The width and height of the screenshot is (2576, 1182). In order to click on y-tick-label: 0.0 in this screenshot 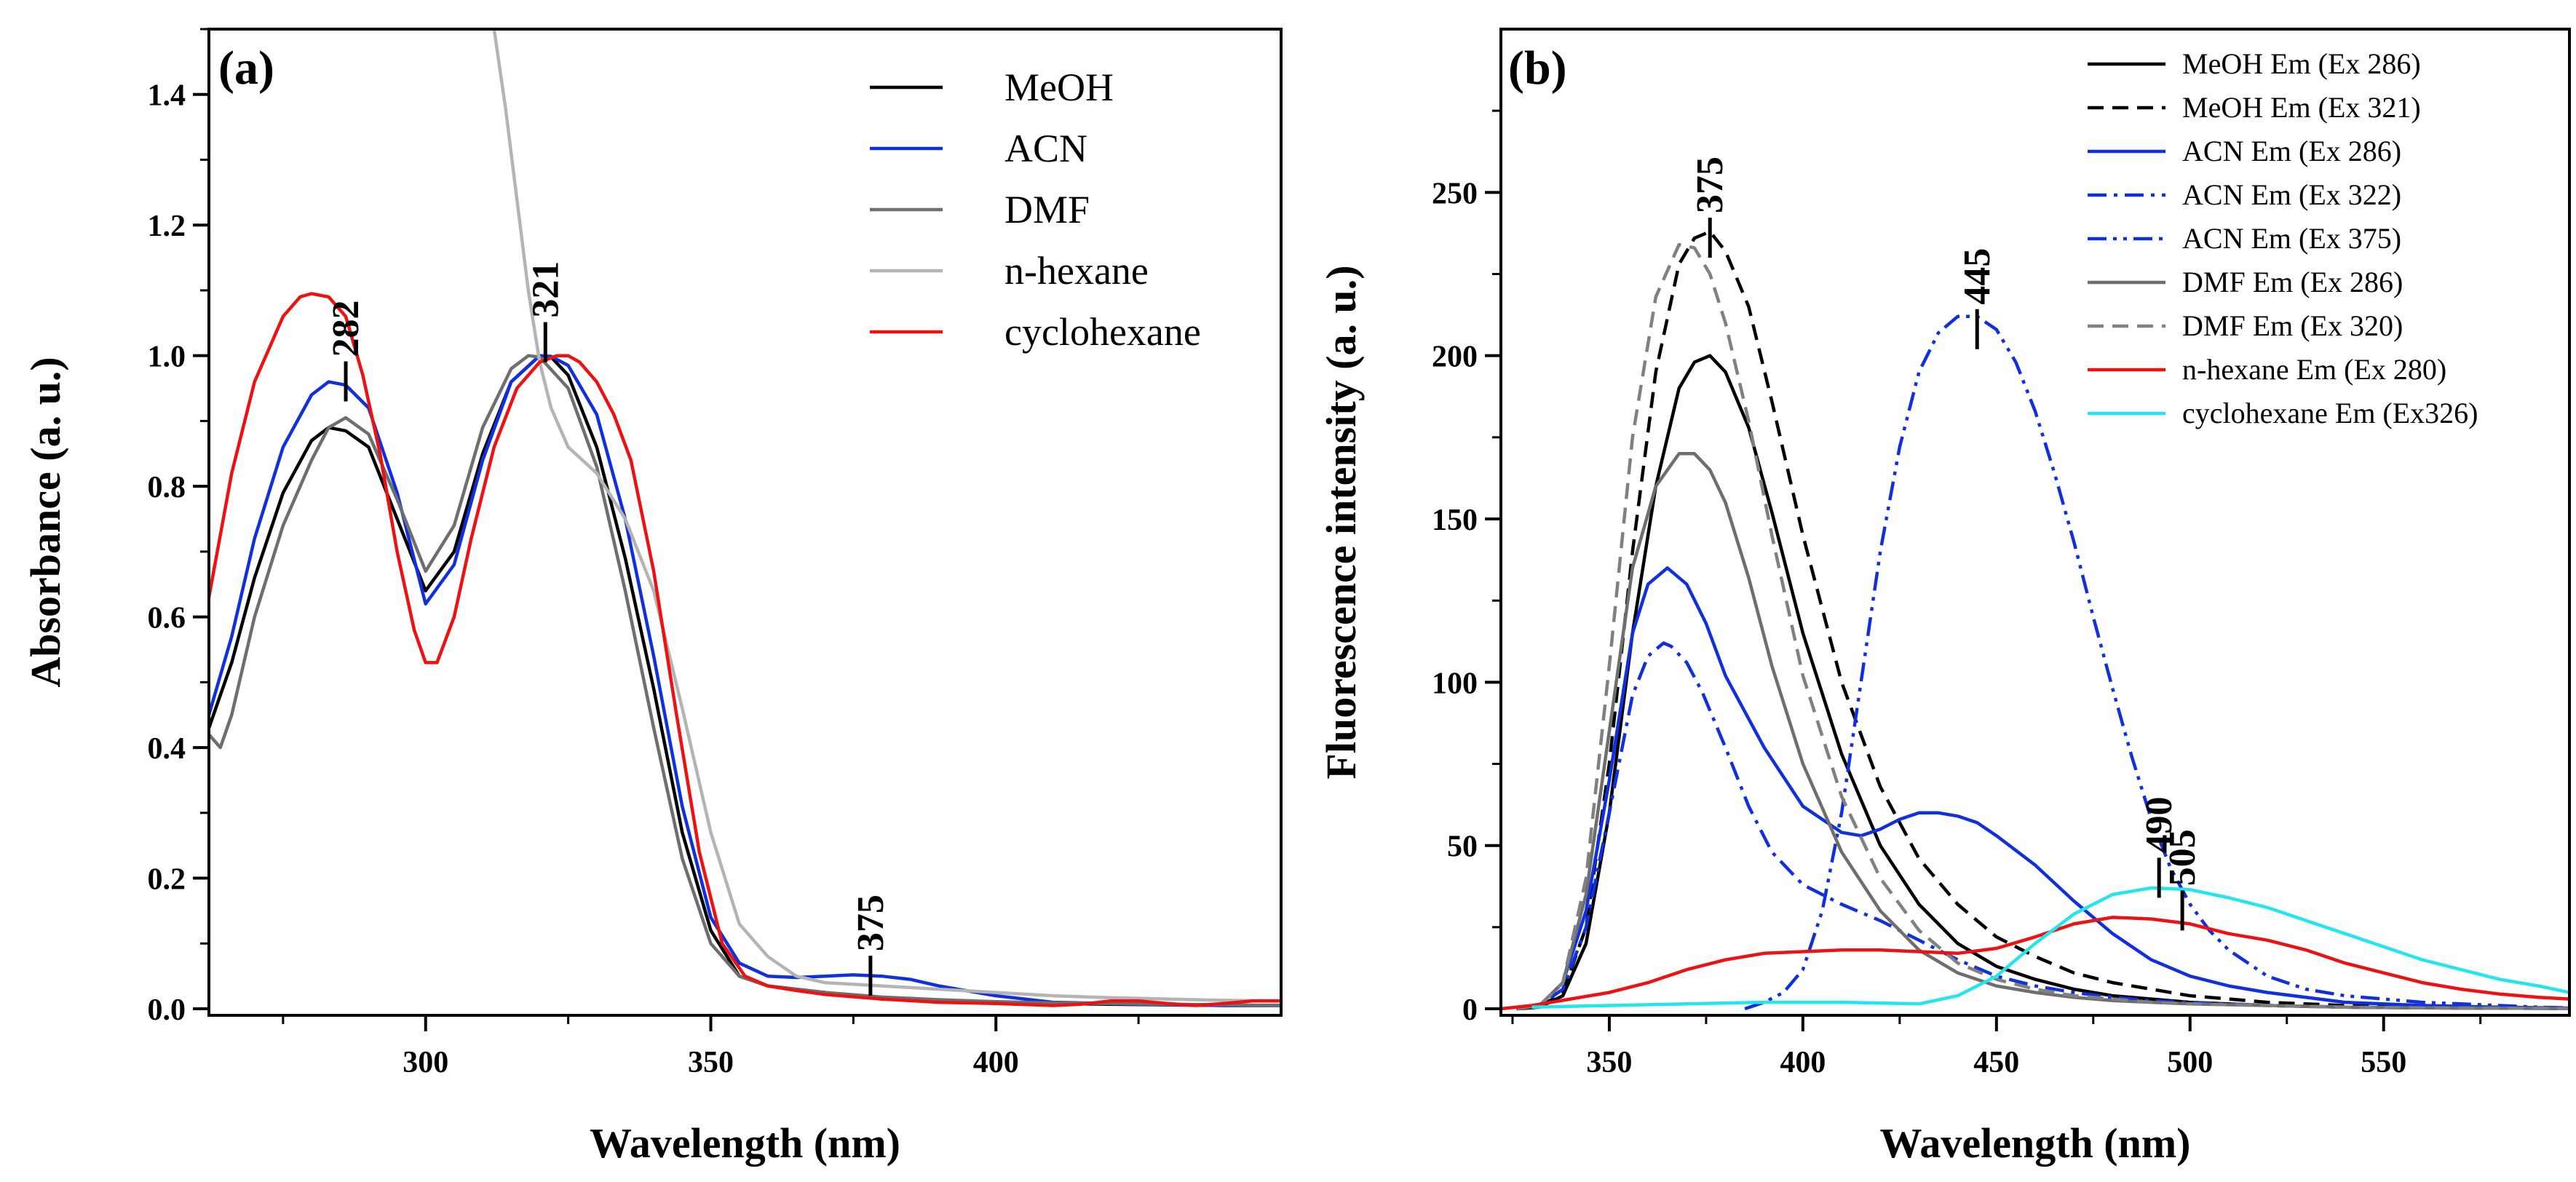, I will do `click(167, 1010)`.